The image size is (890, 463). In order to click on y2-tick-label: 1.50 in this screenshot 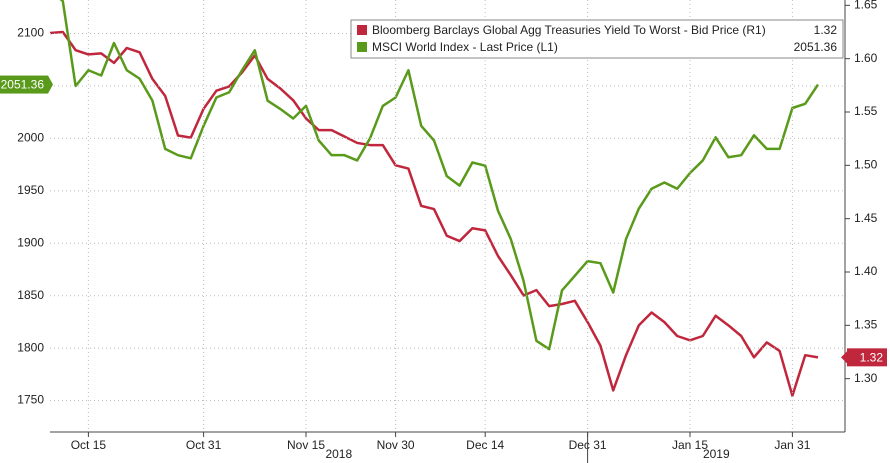, I will do `click(866, 165)`.